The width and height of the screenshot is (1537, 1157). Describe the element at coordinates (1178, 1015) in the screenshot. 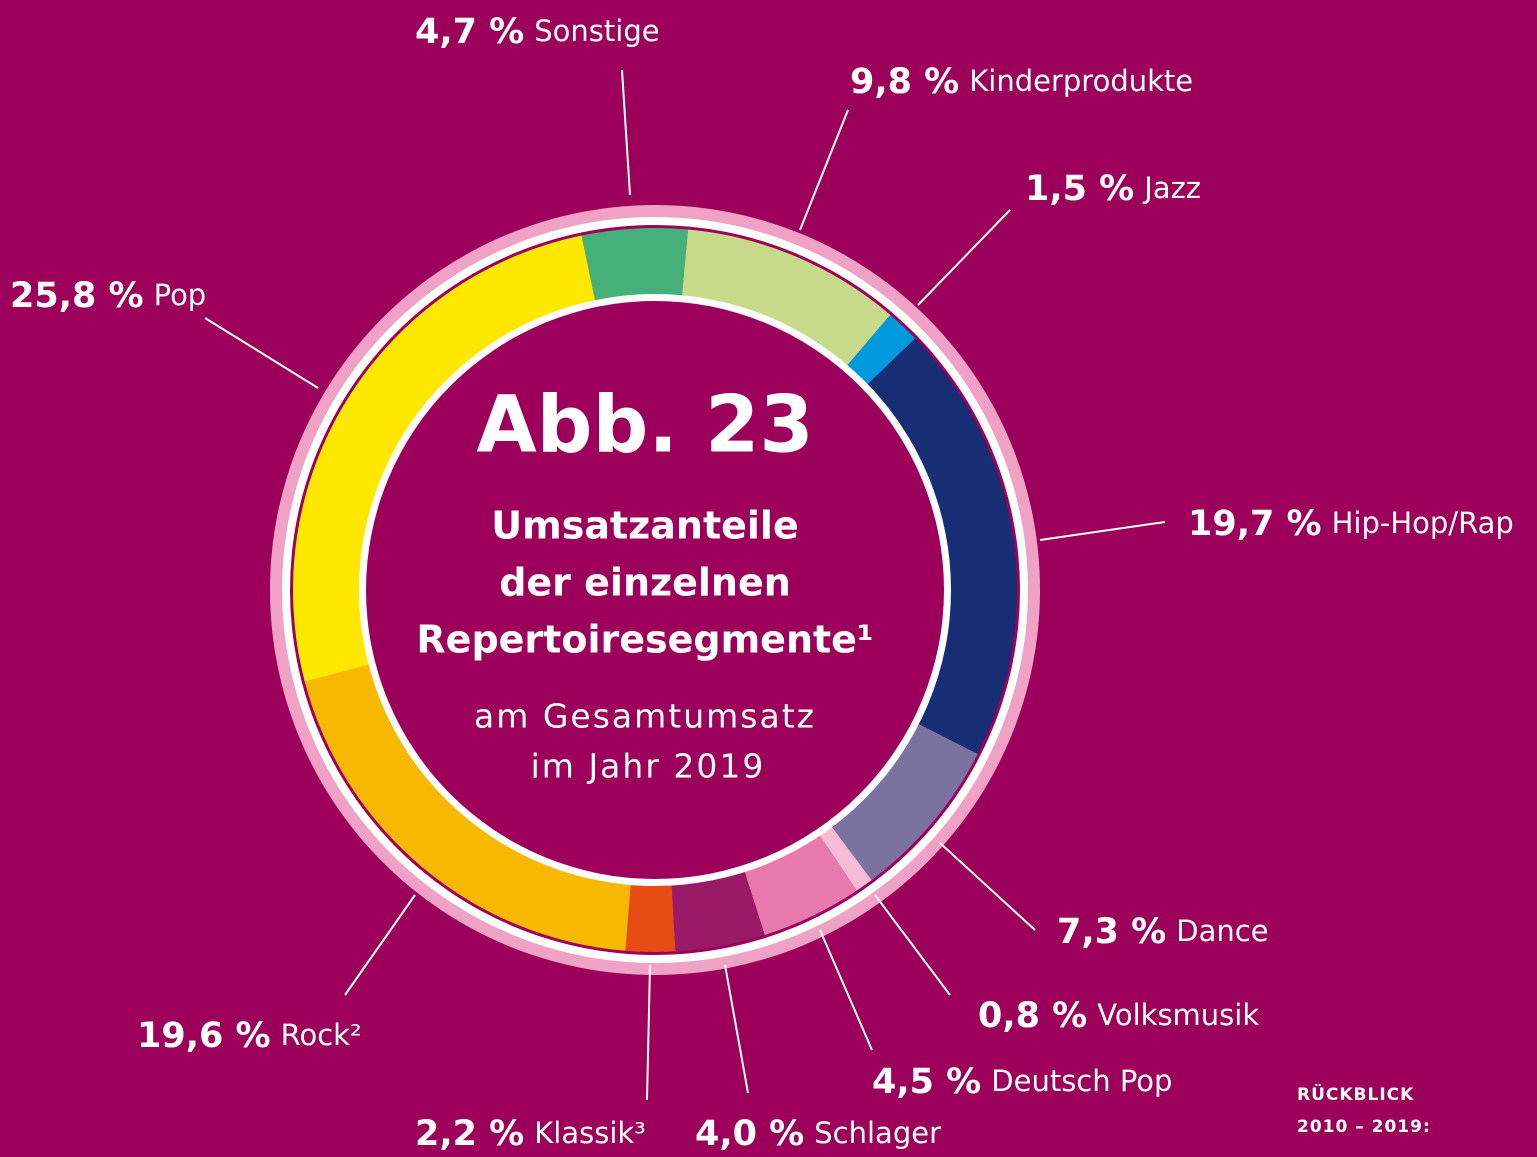

I see `category-label: Volksmusik` at that location.